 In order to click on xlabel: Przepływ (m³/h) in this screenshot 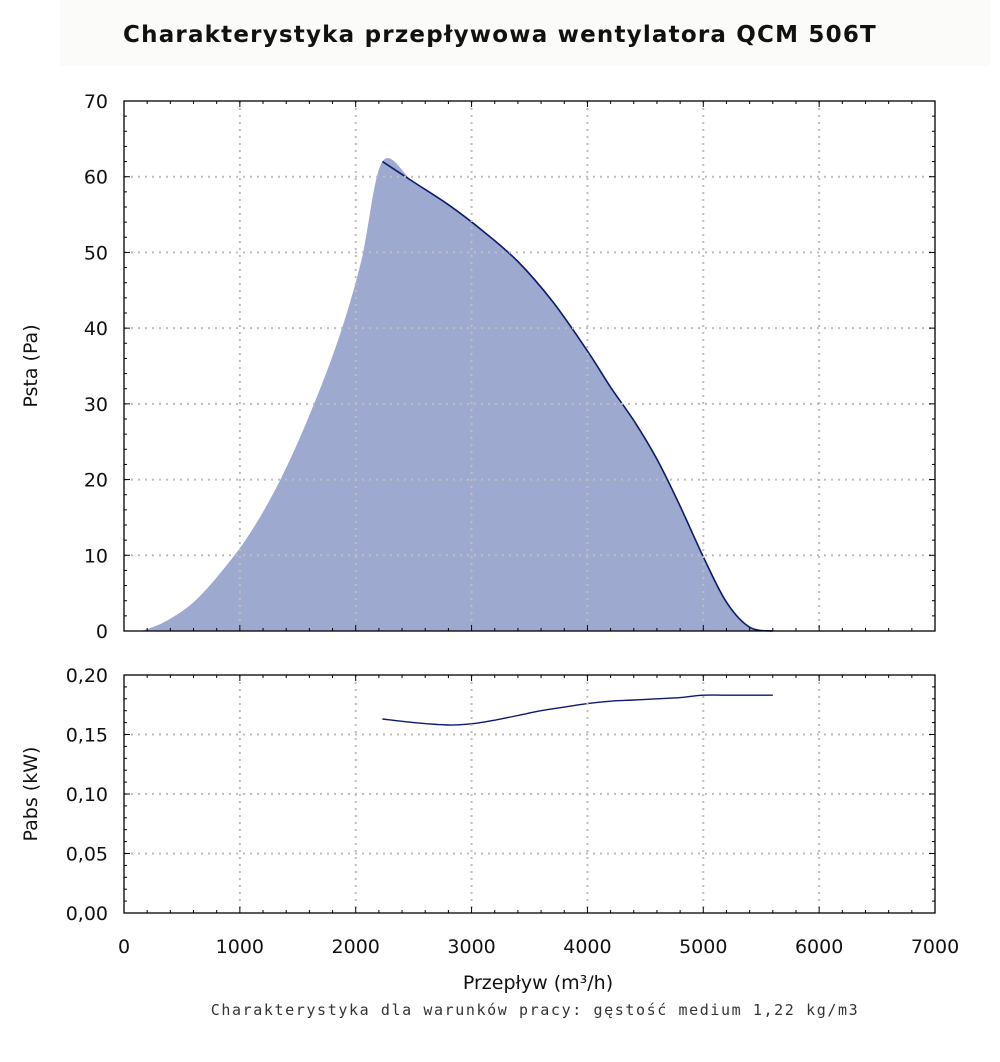, I will do `click(538, 983)`.